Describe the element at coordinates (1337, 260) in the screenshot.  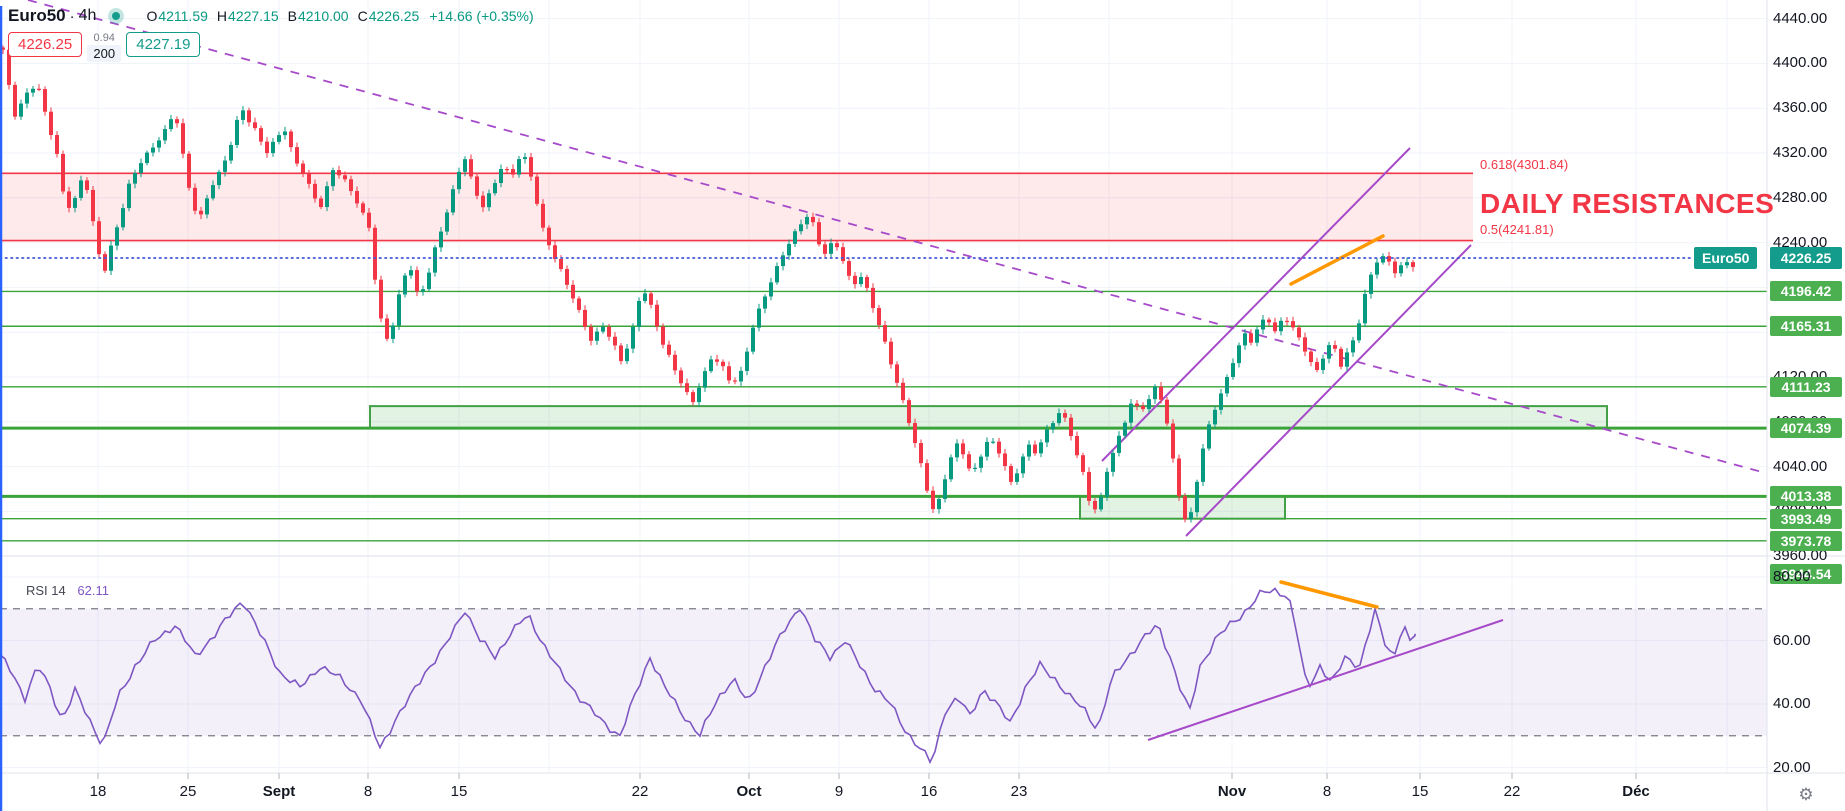
I see `price-orange-trendline` at that location.